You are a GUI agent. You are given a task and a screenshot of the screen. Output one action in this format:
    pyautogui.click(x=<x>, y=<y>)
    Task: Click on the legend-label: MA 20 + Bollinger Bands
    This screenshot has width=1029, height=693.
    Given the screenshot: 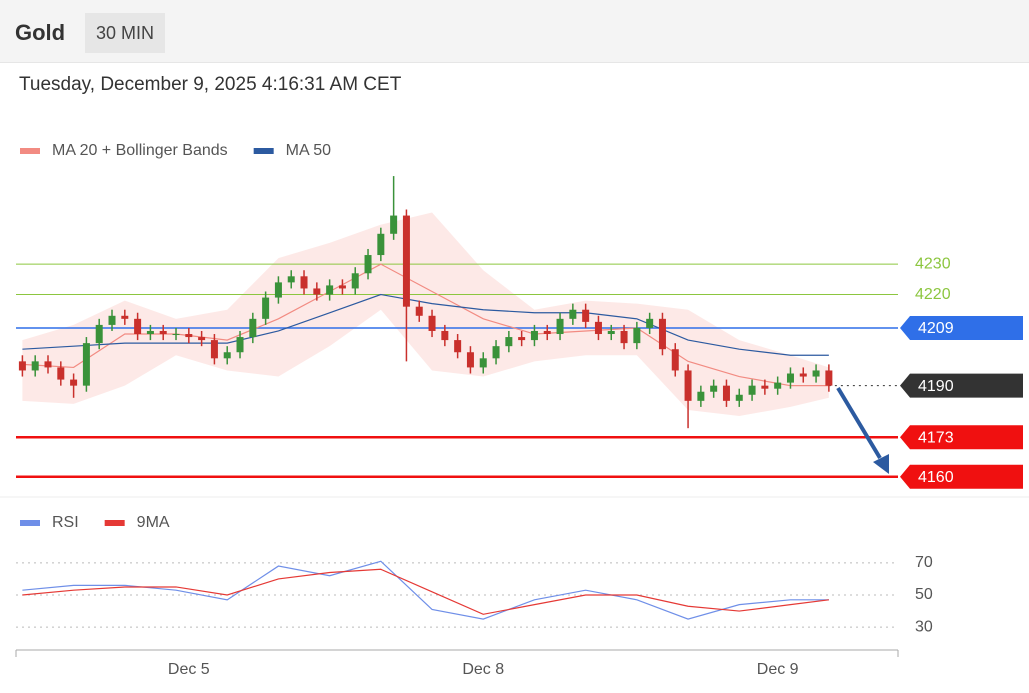 What is the action you would take?
    pyautogui.click(x=140, y=150)
    